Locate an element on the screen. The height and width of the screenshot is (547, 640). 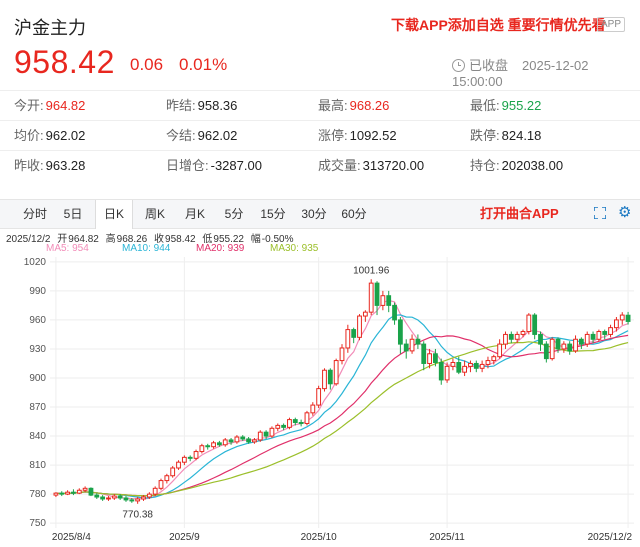
quote-label: 跌停: is located at coordinates (485, 135).